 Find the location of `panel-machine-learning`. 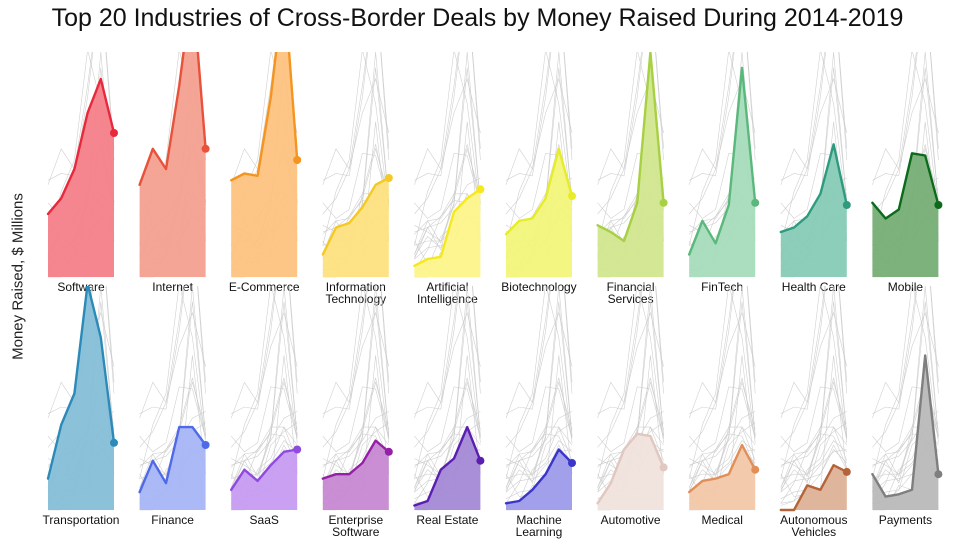

panel-machine-learning is located at coordinates (539, 398).